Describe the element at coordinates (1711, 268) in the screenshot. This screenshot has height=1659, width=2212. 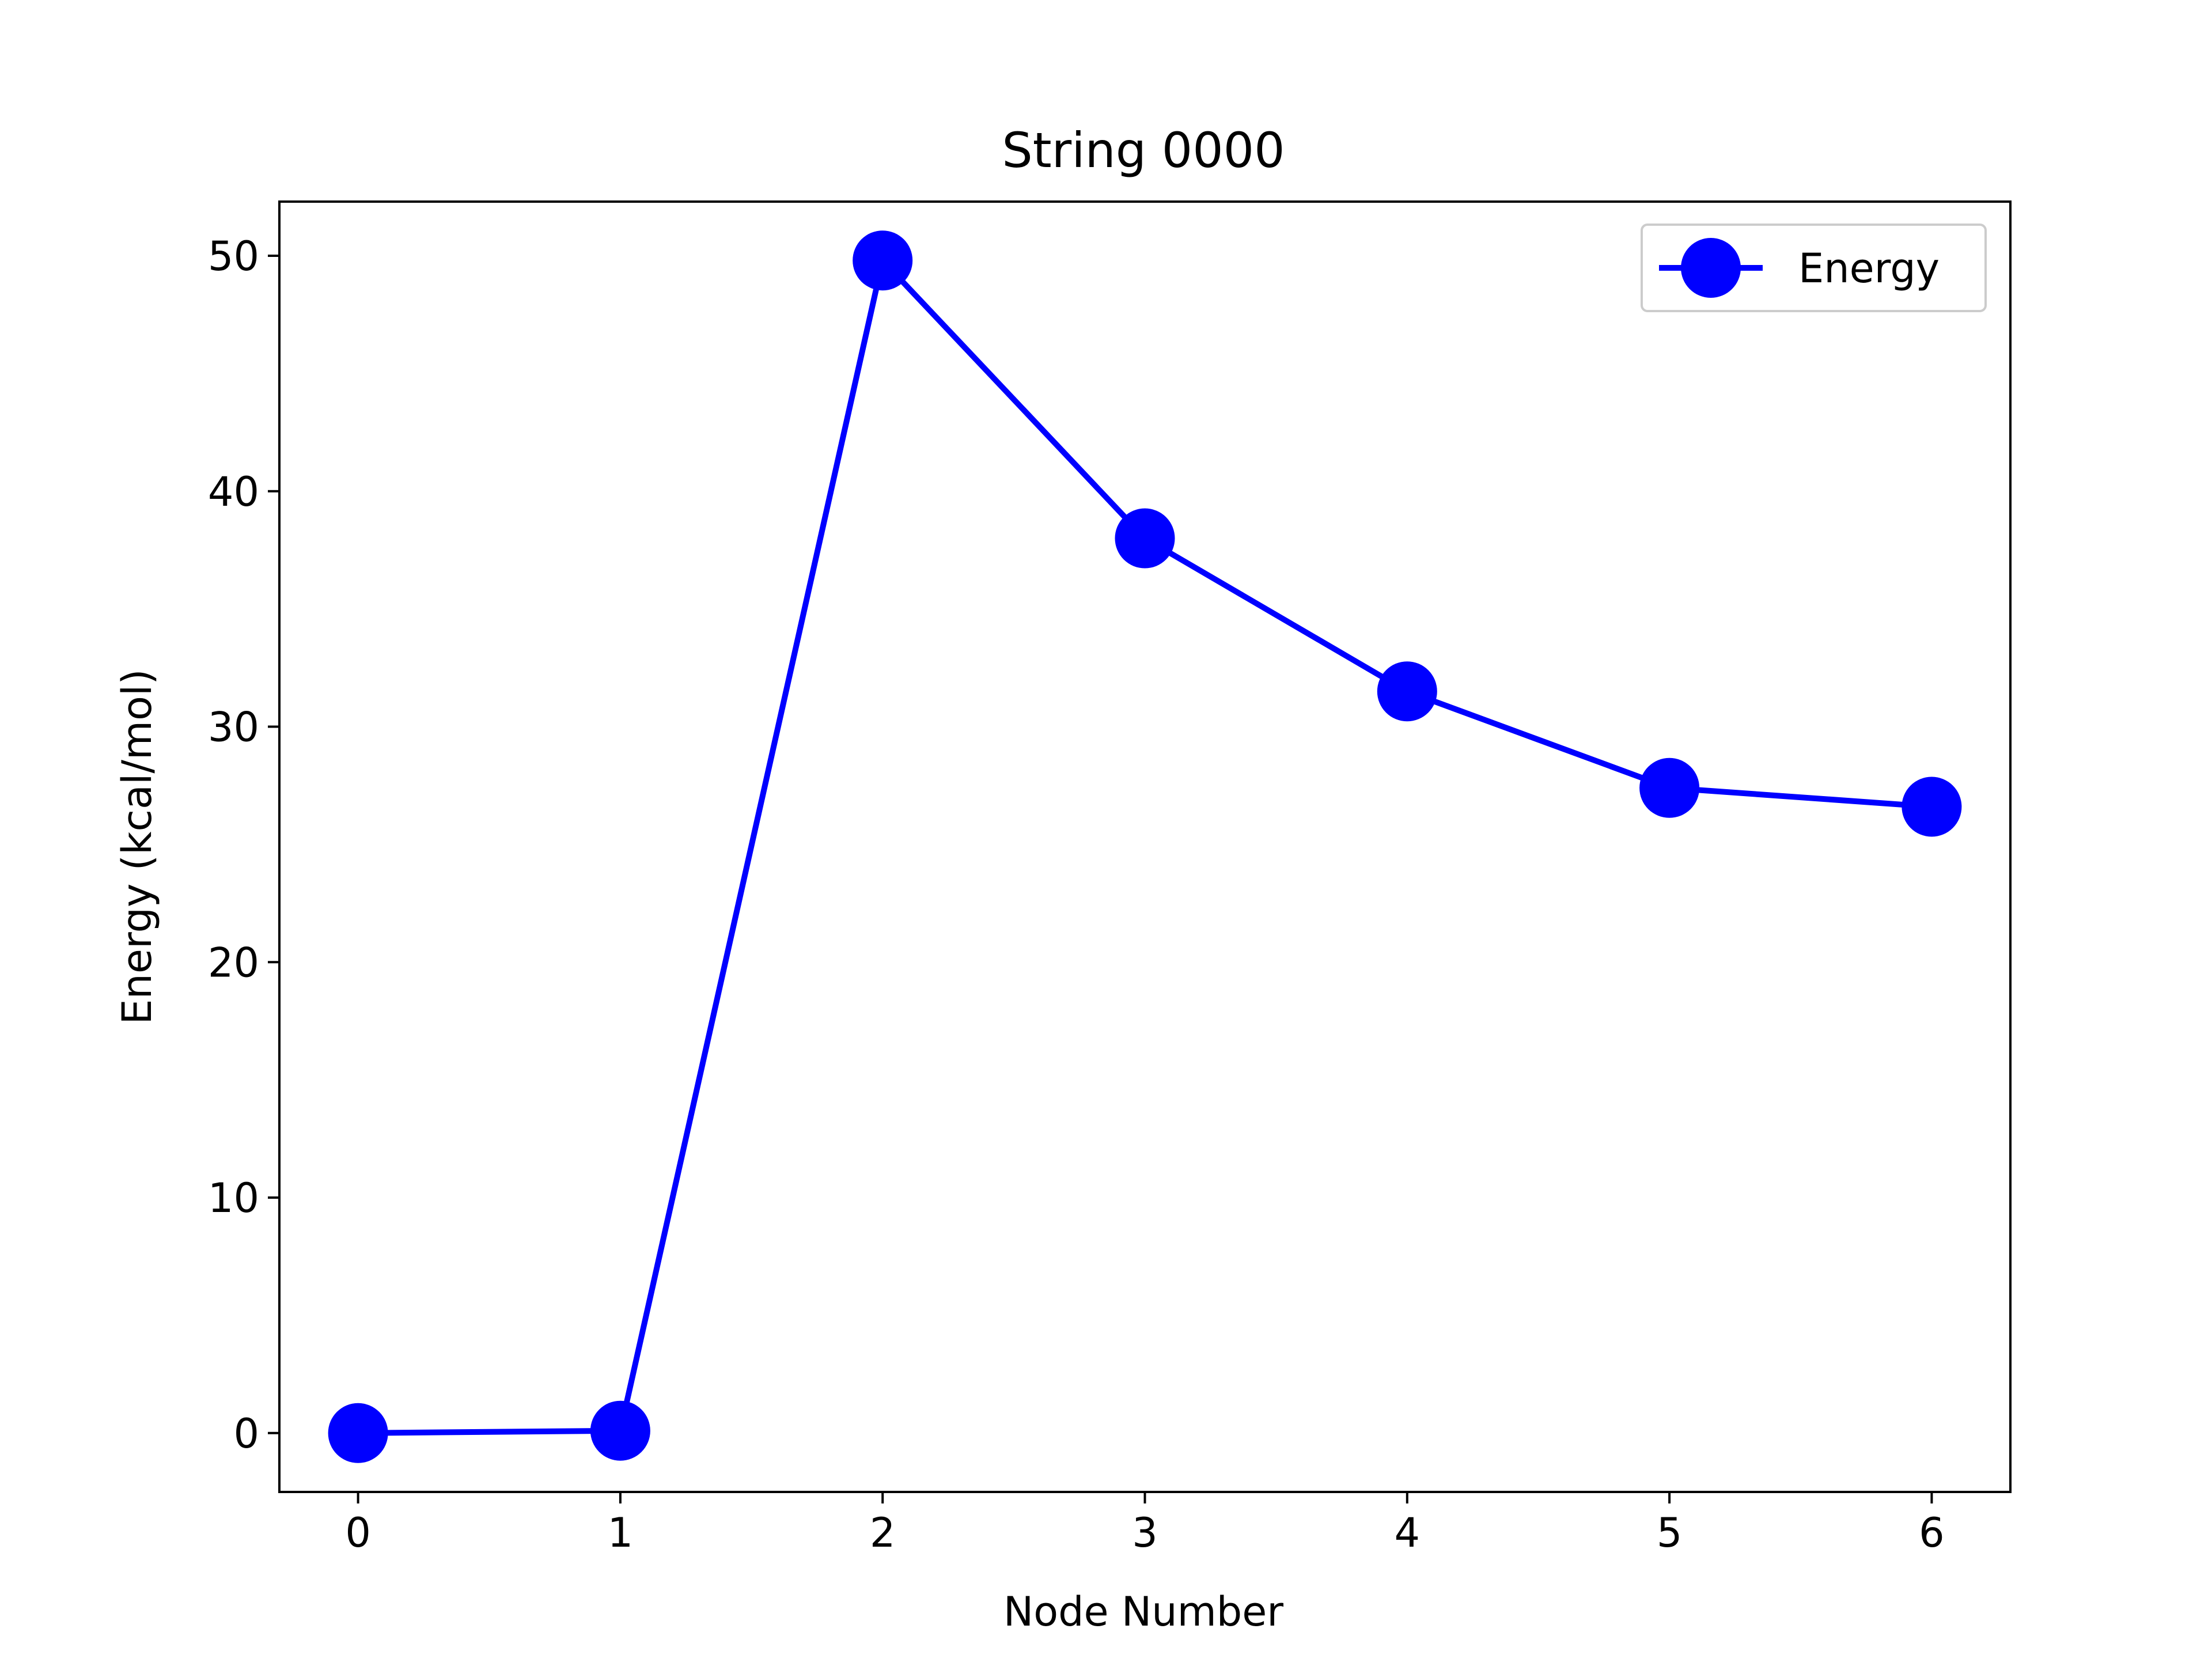
I see `legend-marker` at that location.